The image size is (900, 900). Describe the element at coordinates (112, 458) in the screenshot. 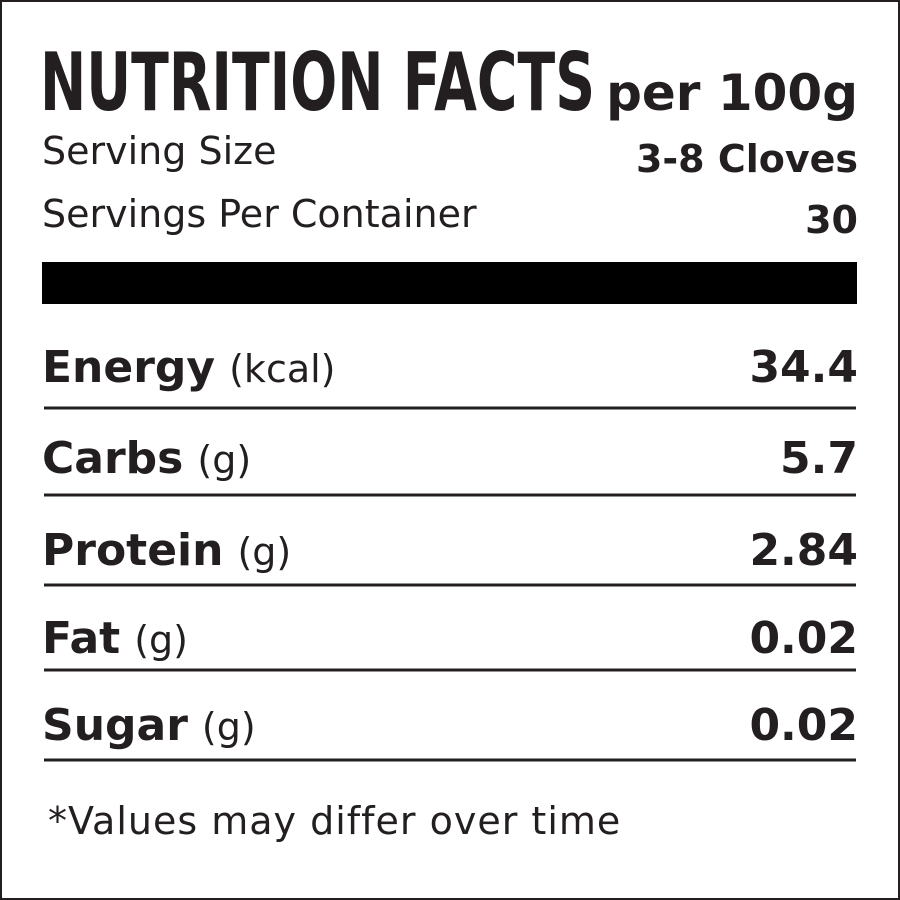

I see `nutrient-name: Carbs` at that location.